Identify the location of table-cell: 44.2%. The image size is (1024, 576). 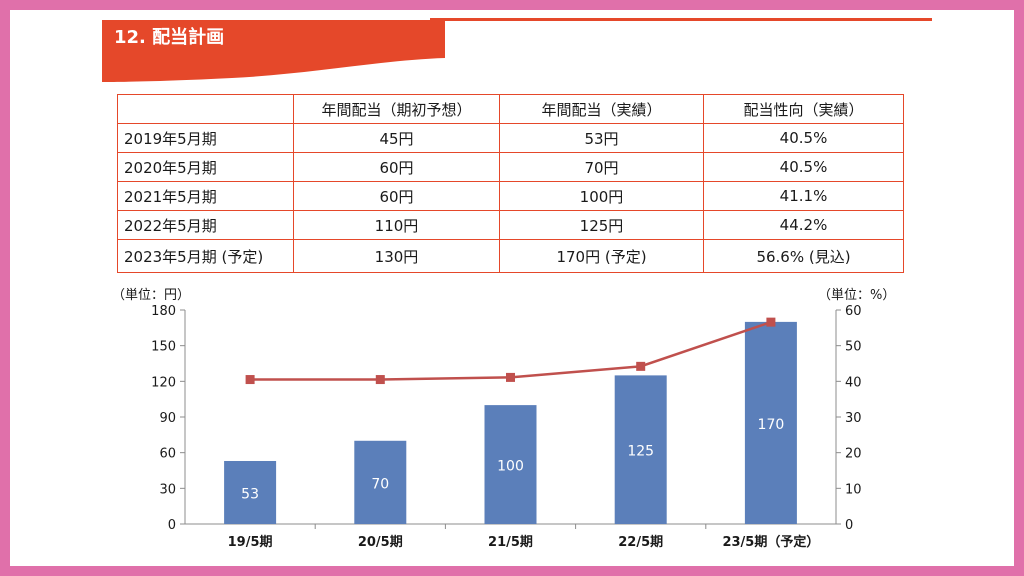
(803, 225).